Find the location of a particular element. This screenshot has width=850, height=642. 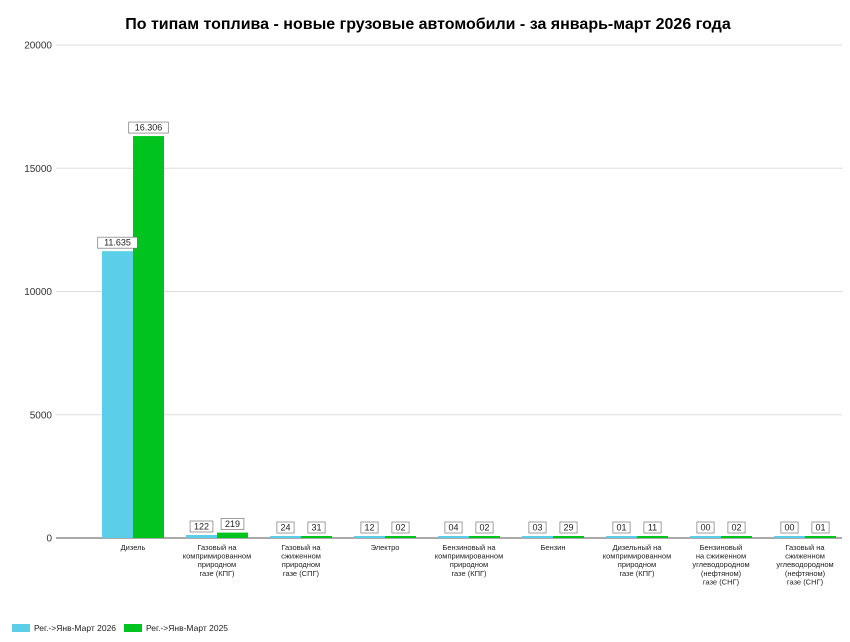

data-label: 11 is located at coordinates (652, 528).